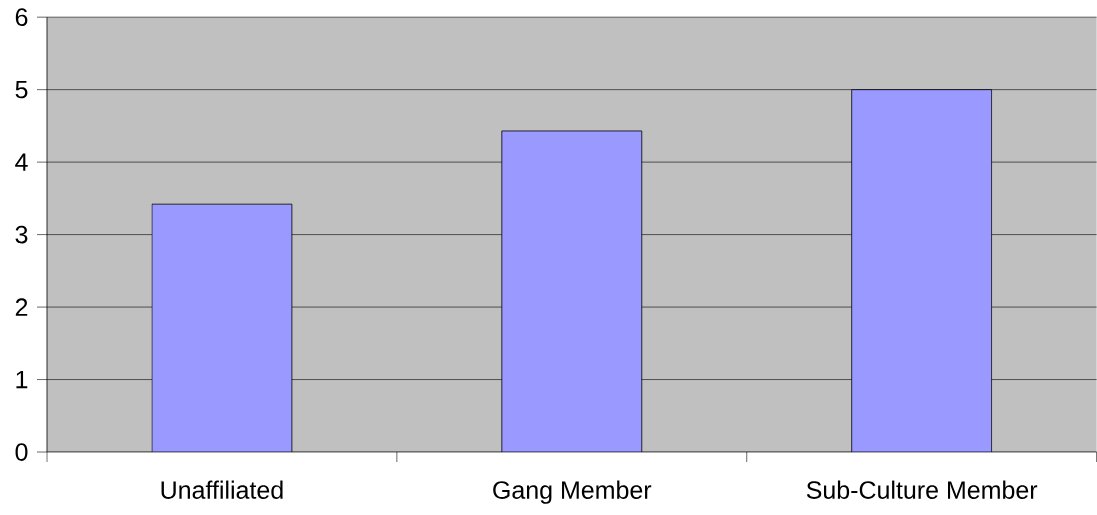  Describe the element at coordinates (21, 234) in the screenshot. I see `y-tick-label: 3` at that location.